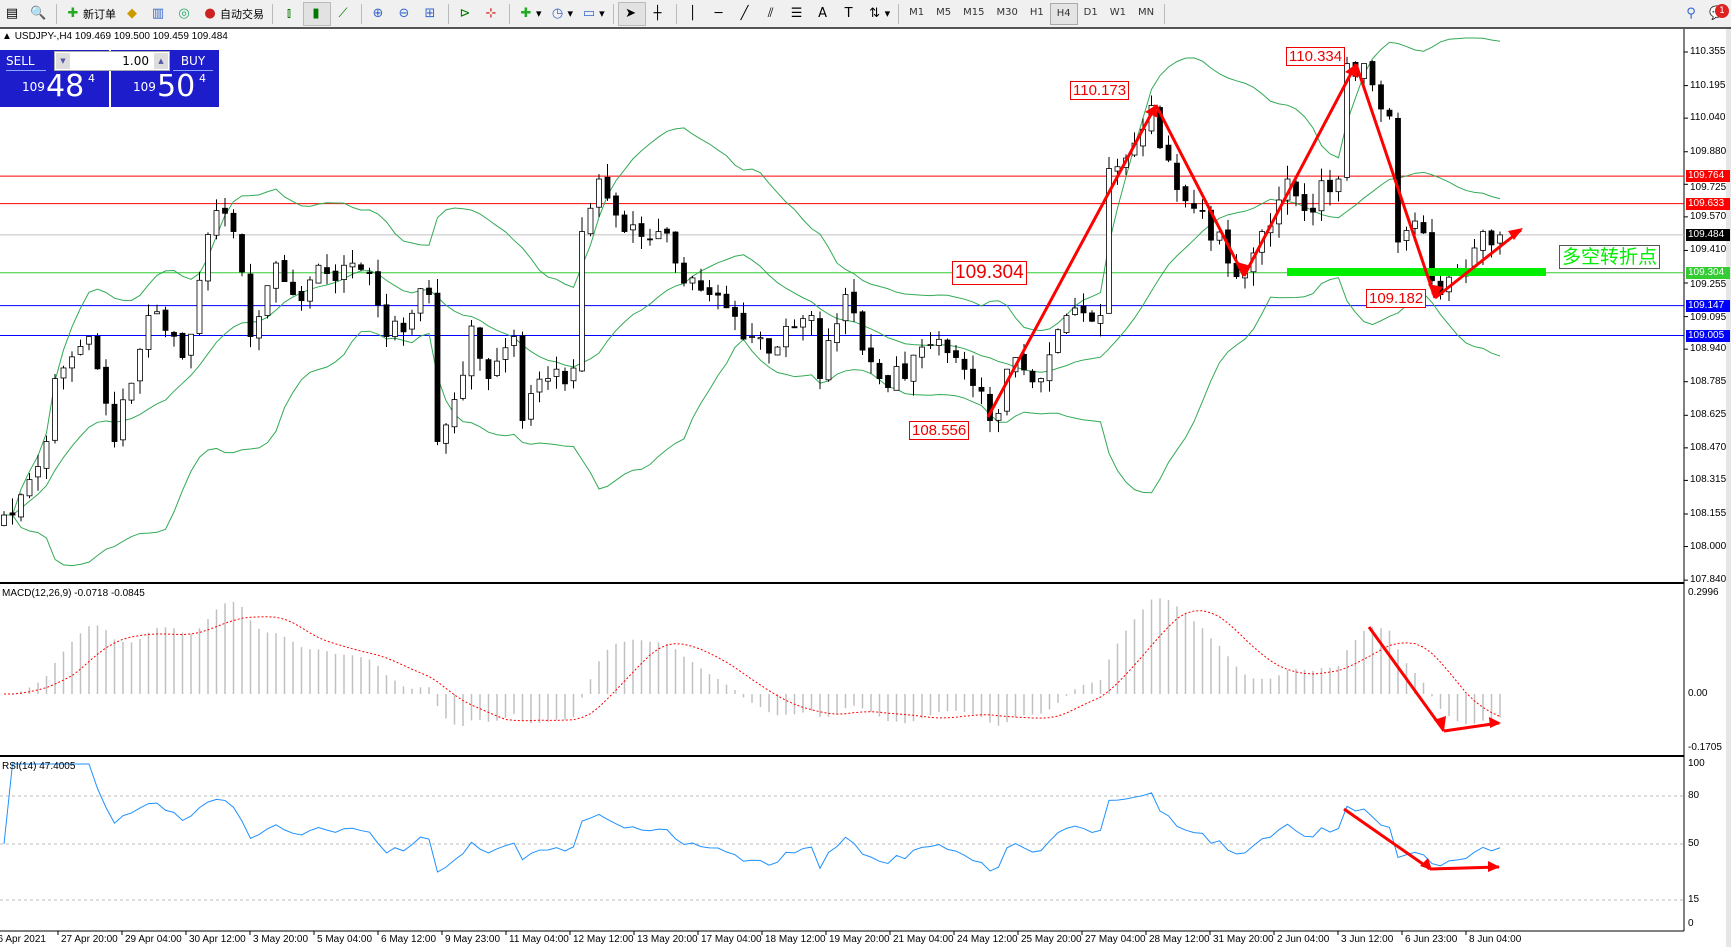 This screenshot has width=1731, height=947. Describe the element at coordinates (13, 14) in the screenshot. I see `profiles-button: ▤` at that location.